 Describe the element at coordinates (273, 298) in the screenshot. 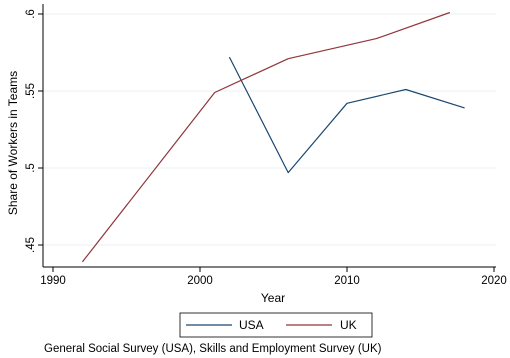

I see `x-axis-title: Year` at that location.